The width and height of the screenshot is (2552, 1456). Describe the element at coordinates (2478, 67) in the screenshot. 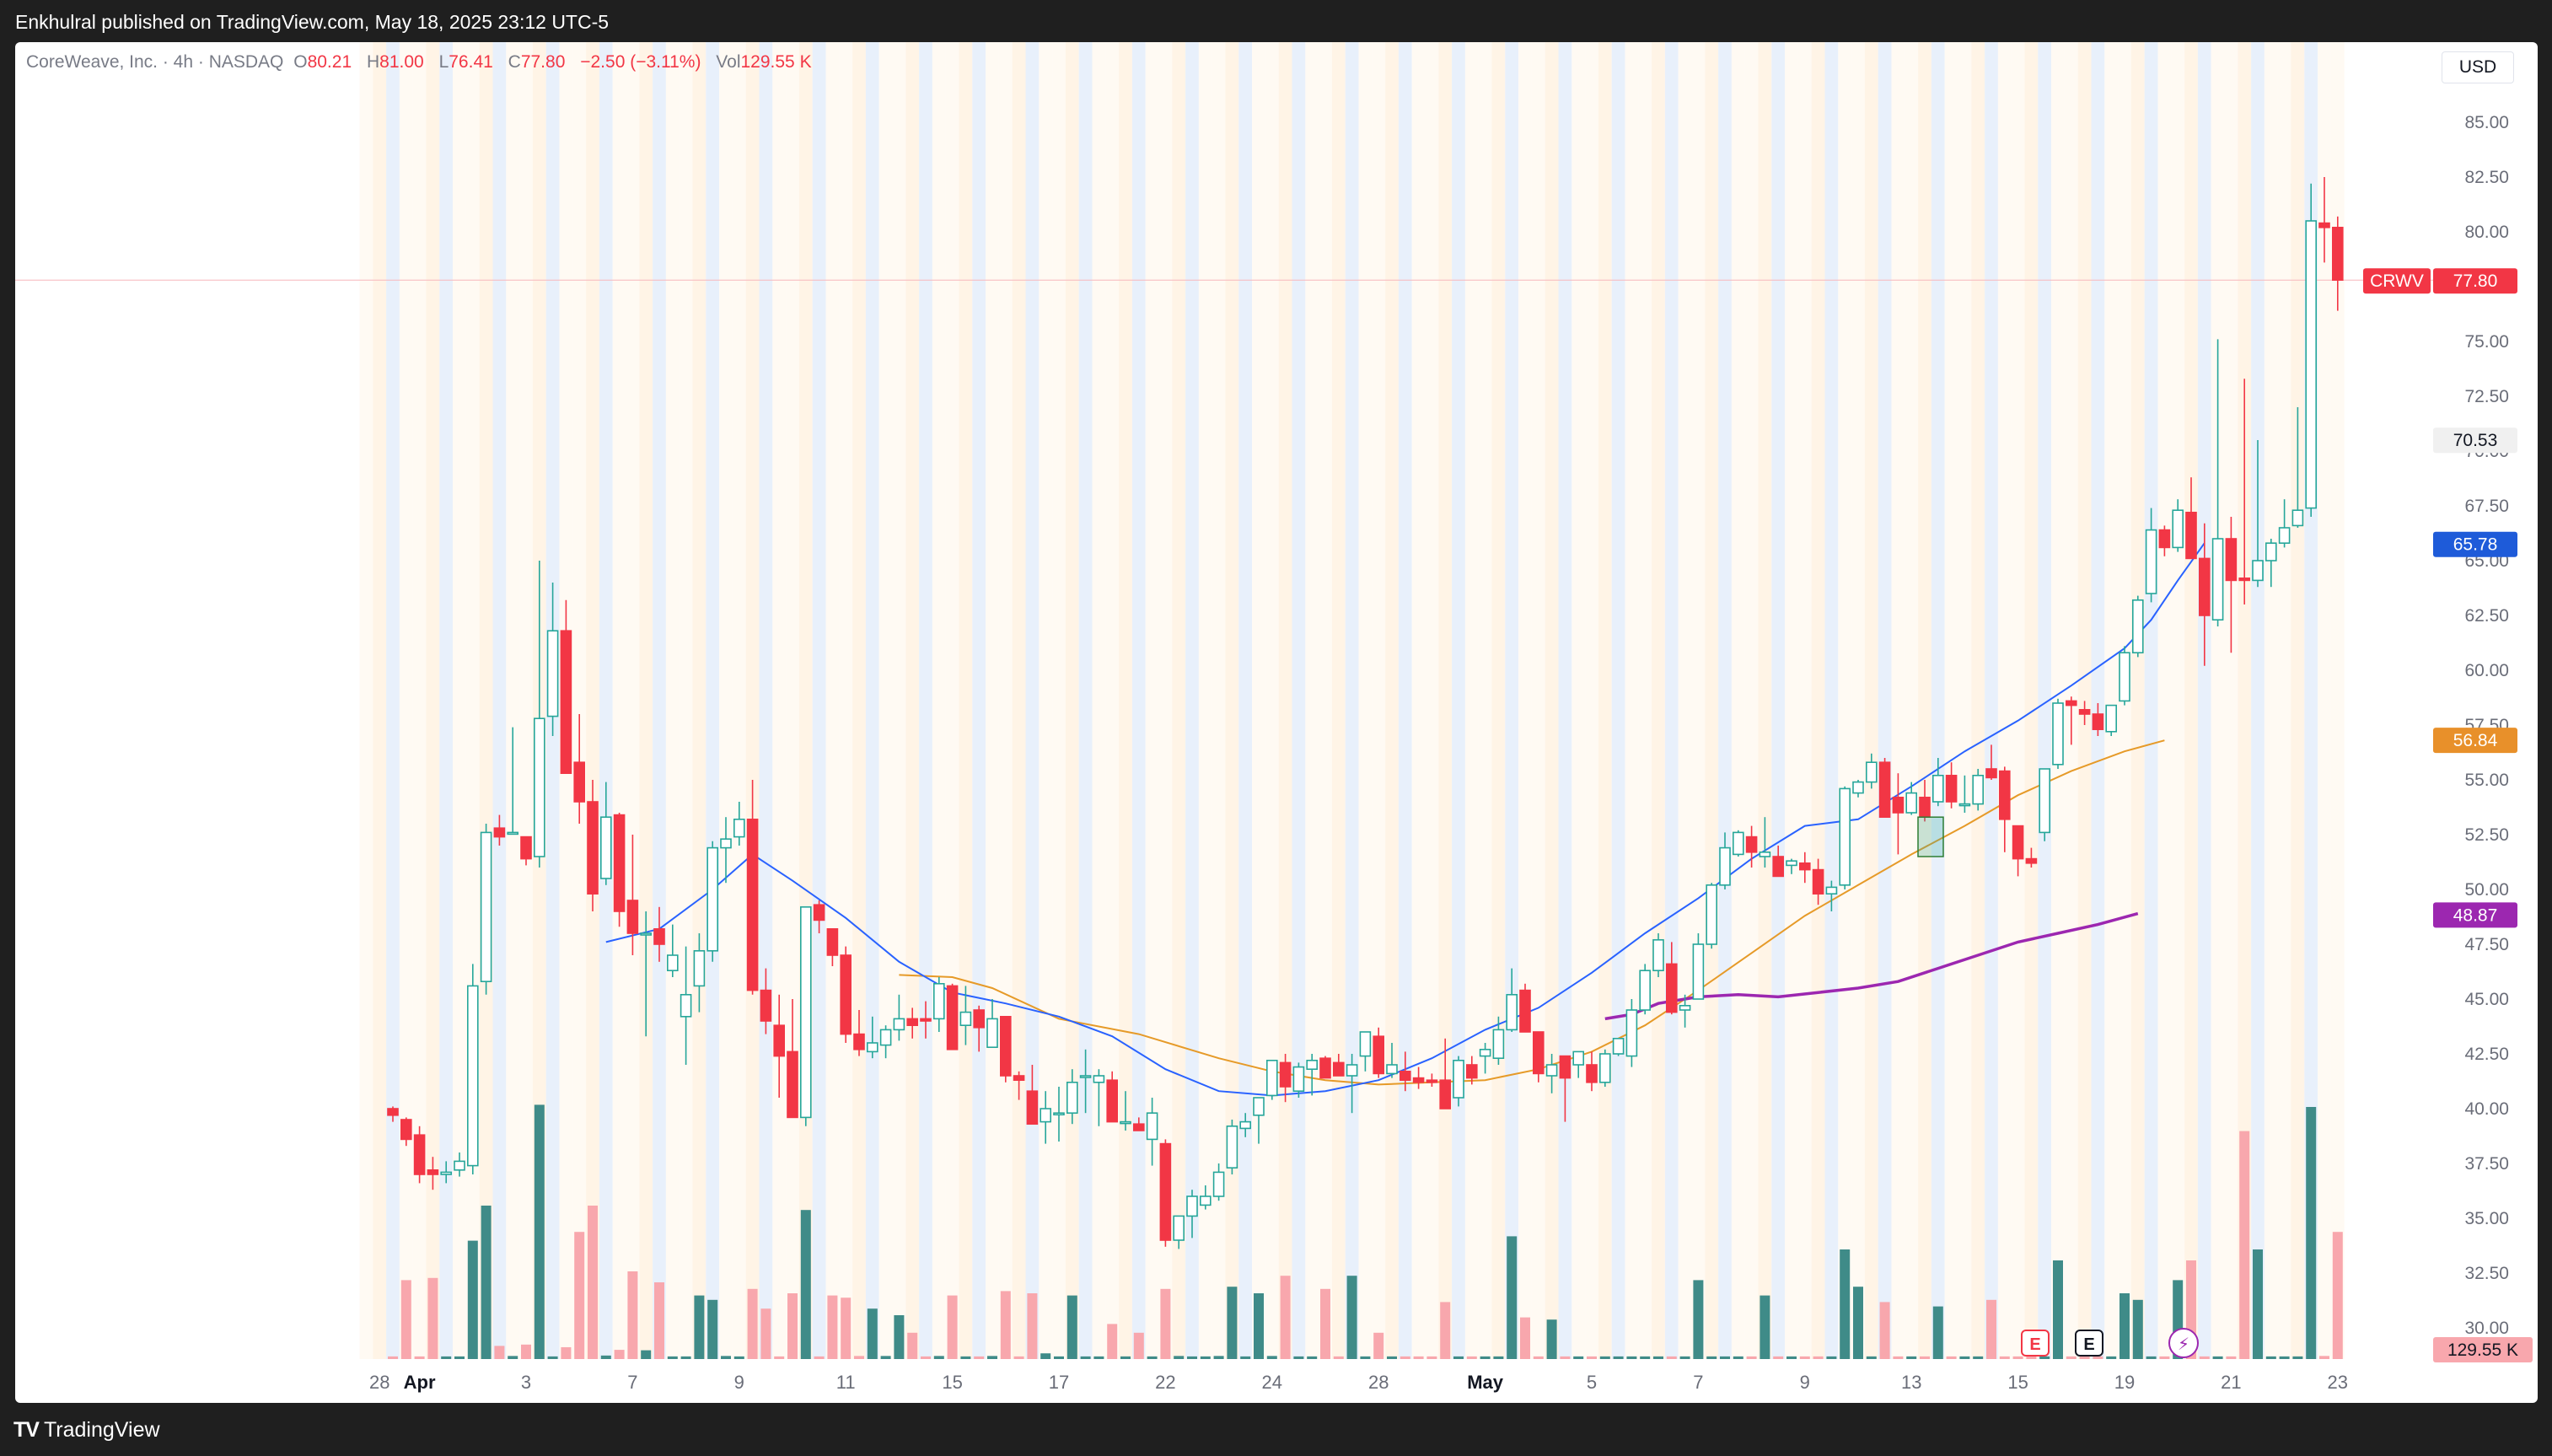

I see `currency-button: USD` at that location.